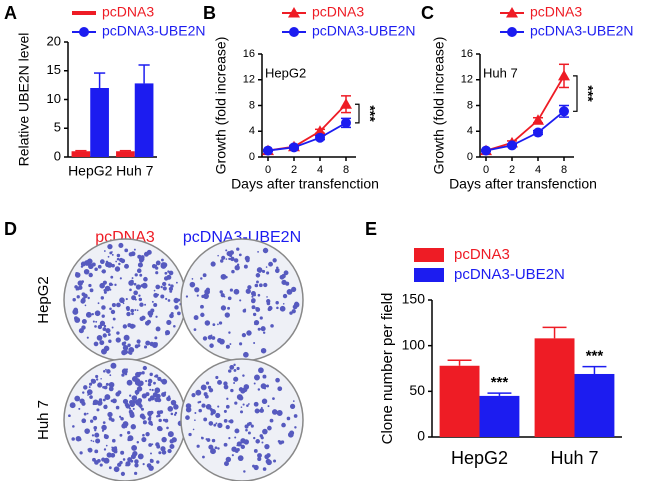 The height and width of the screenshot is (481, 662). What do you see at coordinates (54, 69) in the screenshot?
I see `y-tick-label: 15` at bounding box center [54, 69].